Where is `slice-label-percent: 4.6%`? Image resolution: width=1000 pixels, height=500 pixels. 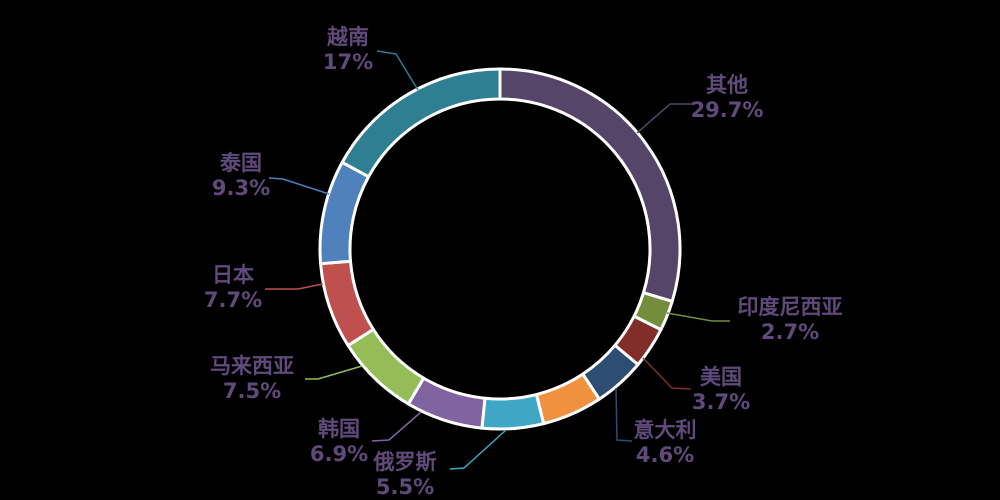
slice-label-percent: 4.6% is located at coordinates (665, 455).